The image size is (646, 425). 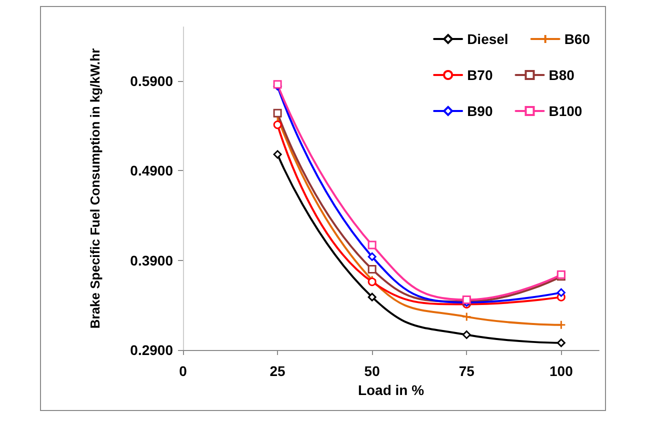 I want to click on y-tick-label: 0.4900, so click(x=152, y=170).